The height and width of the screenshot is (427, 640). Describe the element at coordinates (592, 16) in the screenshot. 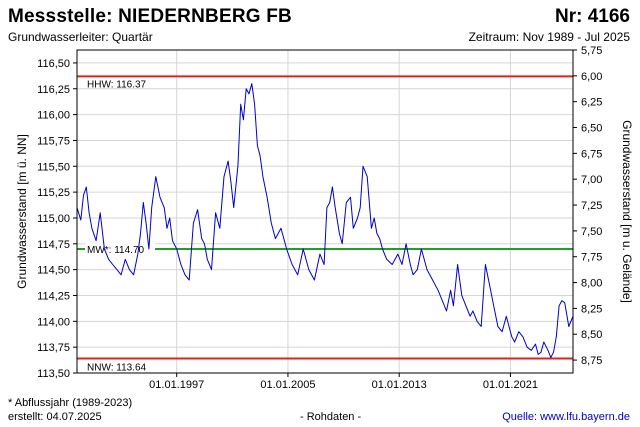

I see `station-number: Nr: 4166` at that location.